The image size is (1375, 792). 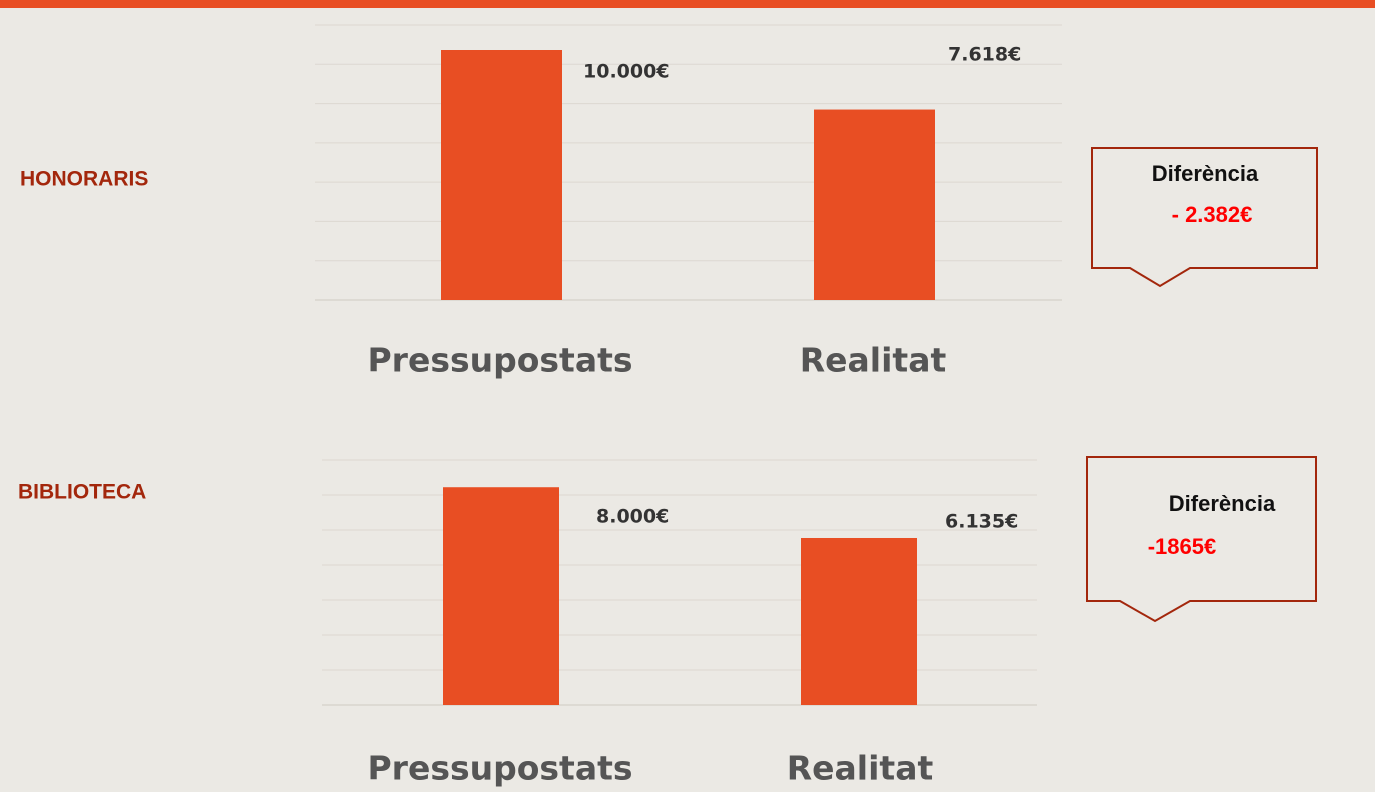 What do you see at coordinates (687, 4) in the screenshot?
I see `top-bar` at bounding box center [687, 4].